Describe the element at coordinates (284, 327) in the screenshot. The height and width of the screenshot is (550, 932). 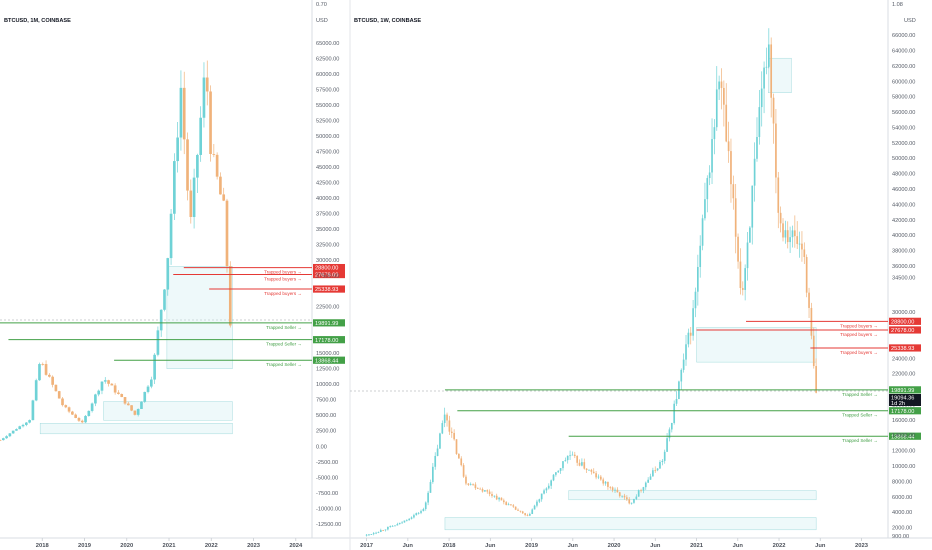
I see `level-label: Trapped Seller →` at that location.